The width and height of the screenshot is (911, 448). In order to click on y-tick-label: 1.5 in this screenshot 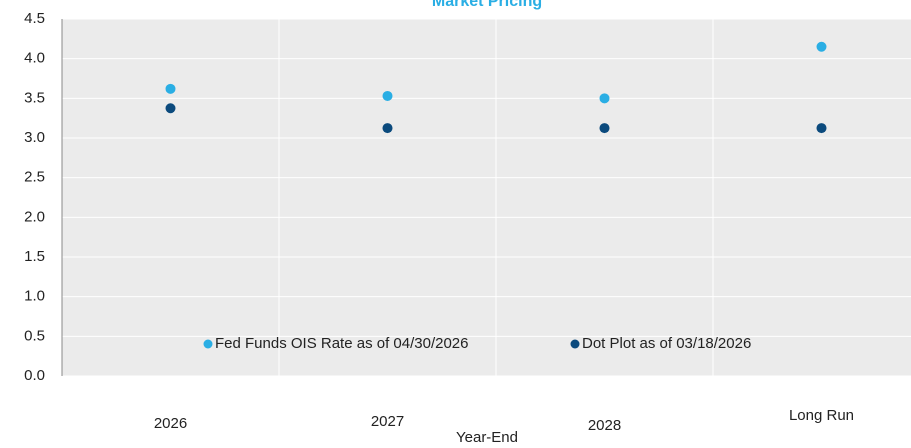, I will do `click(34, 256)`.